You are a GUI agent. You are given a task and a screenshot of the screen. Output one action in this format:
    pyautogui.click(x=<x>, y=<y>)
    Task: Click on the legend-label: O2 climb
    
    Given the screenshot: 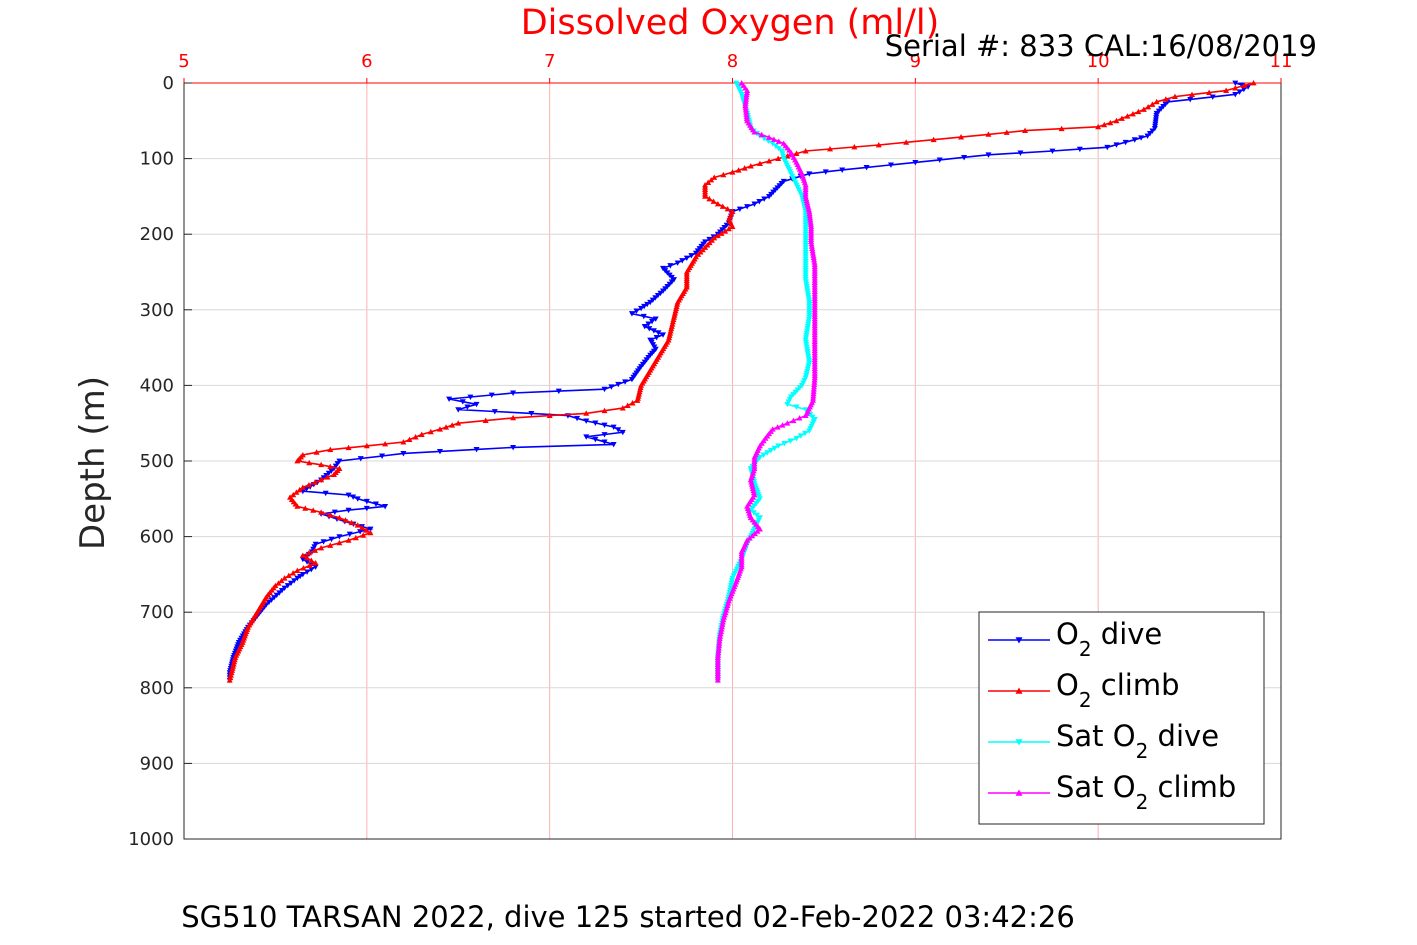 What is the action you would take?
    pyautogui.click(x=1118, y=690)
    